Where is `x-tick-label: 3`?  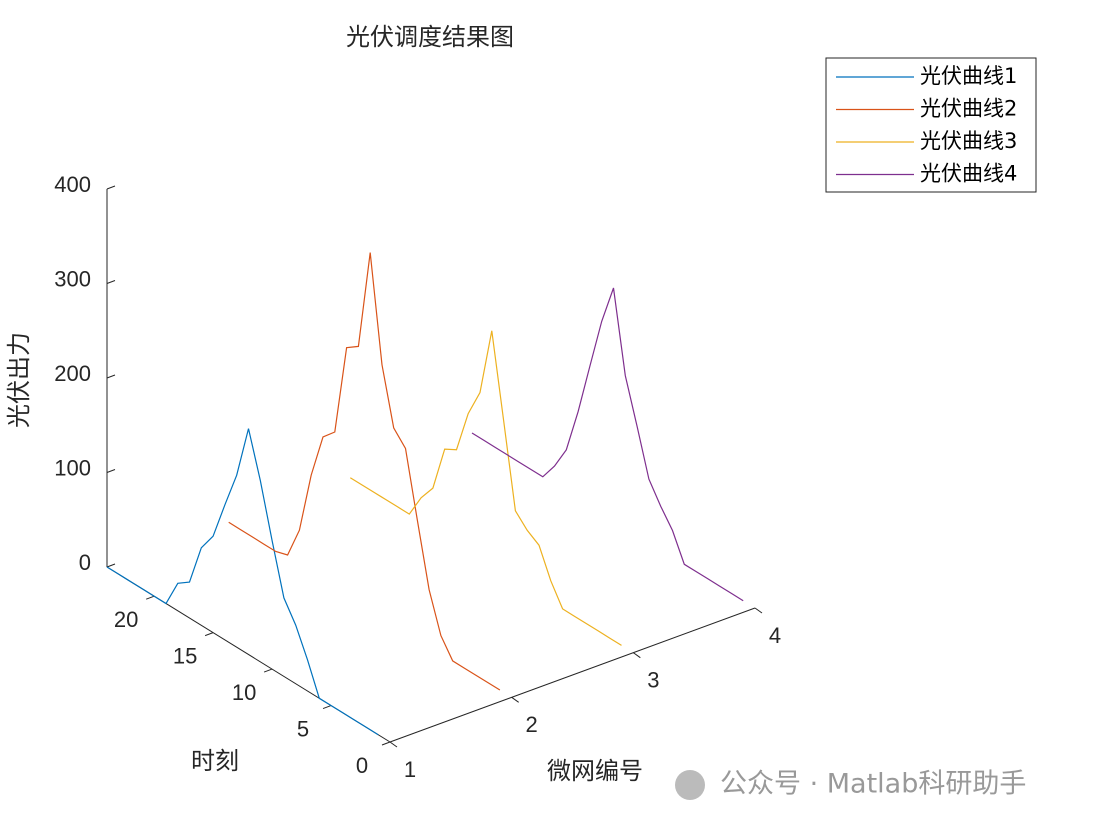
x-tick-label: 3 is located at coordinates (653, 679).